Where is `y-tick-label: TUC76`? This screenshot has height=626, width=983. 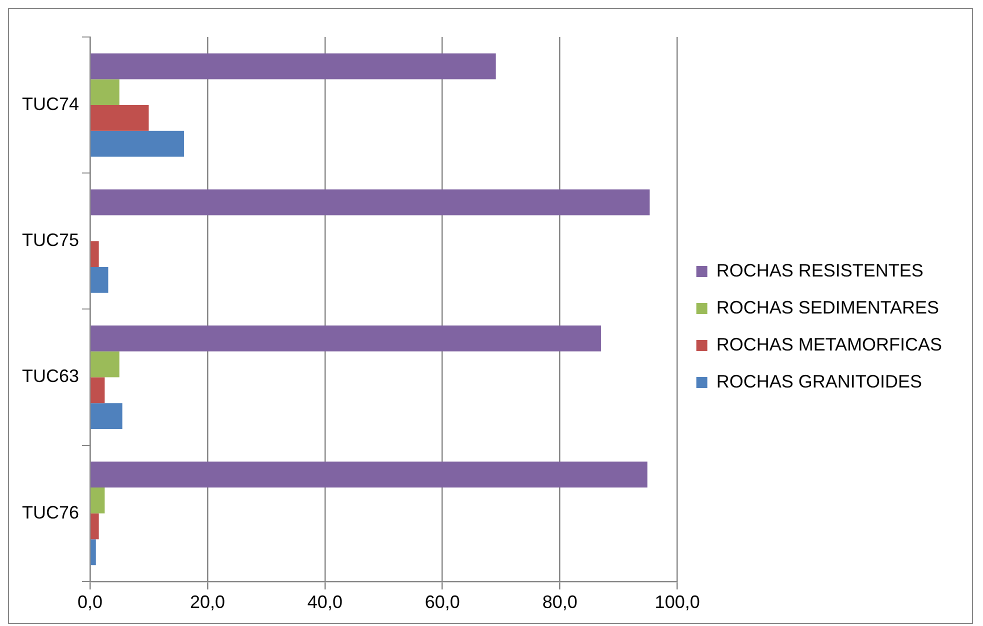
y-tick-label: TUC76 is located at coordinates (51, 512).